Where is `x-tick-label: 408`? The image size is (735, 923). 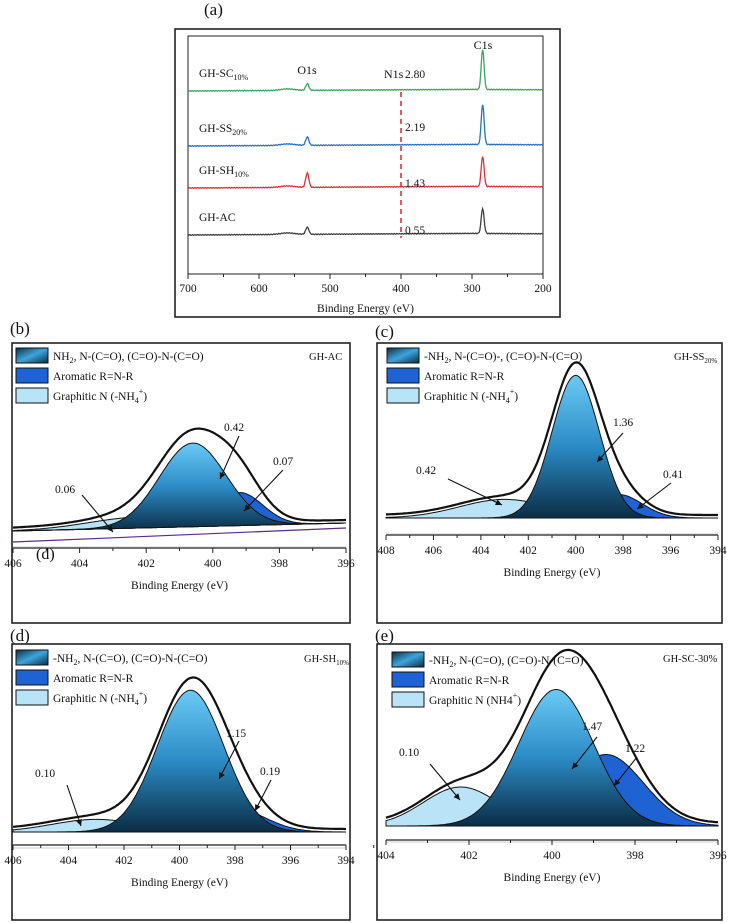
x-tick-label: 408 is located at coordinates (386, 551).